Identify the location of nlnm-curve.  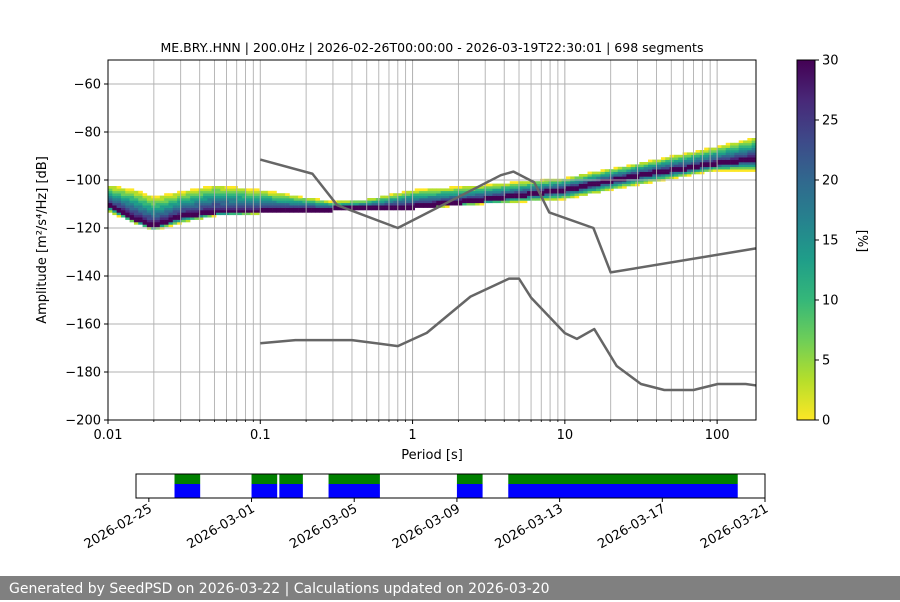
(508, 334).